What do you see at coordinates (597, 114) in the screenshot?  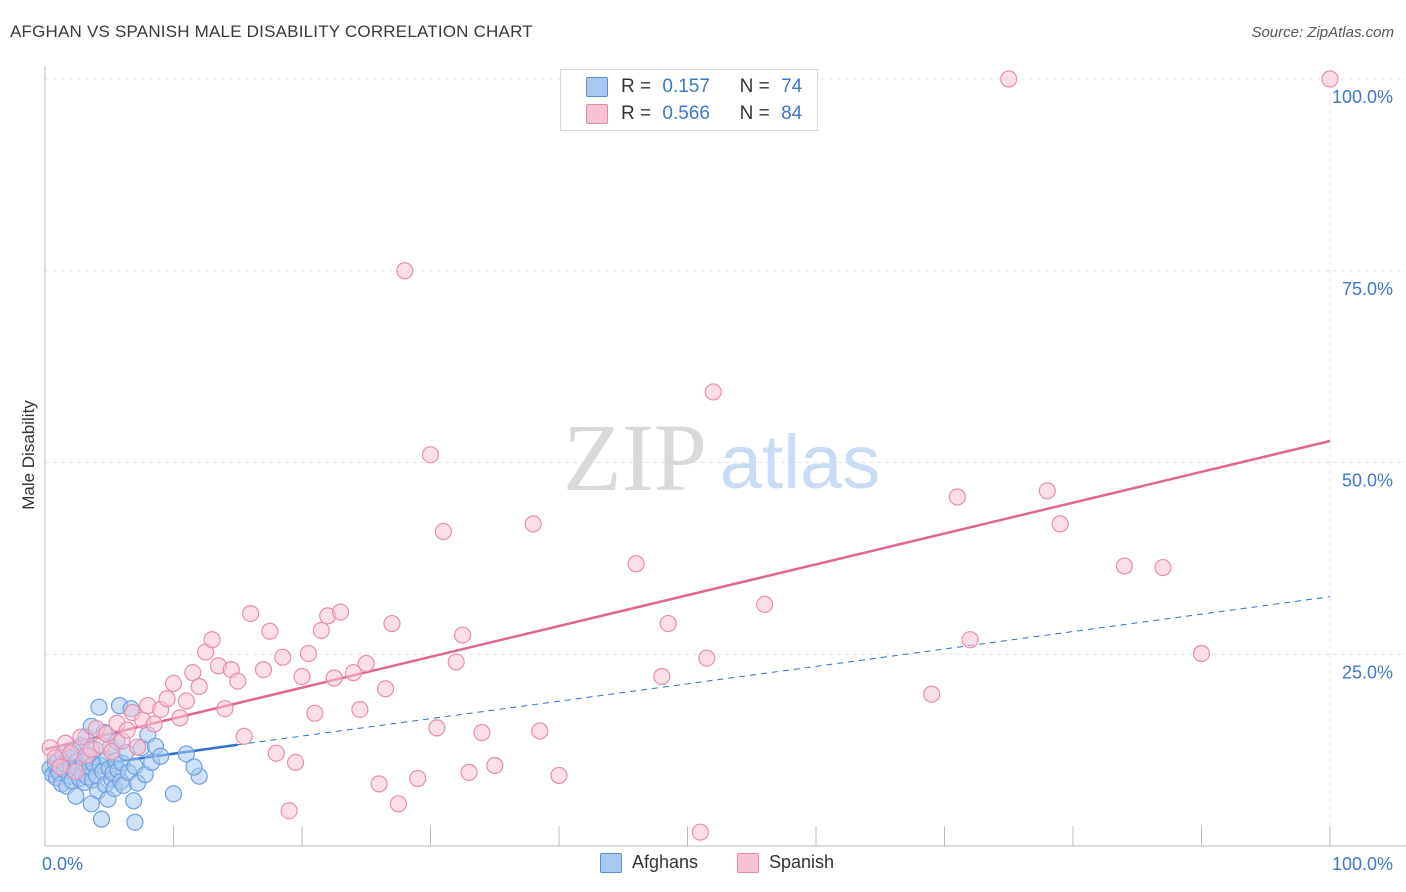 I see `legend-swatch-spanish` at bounding box center [597, 114].